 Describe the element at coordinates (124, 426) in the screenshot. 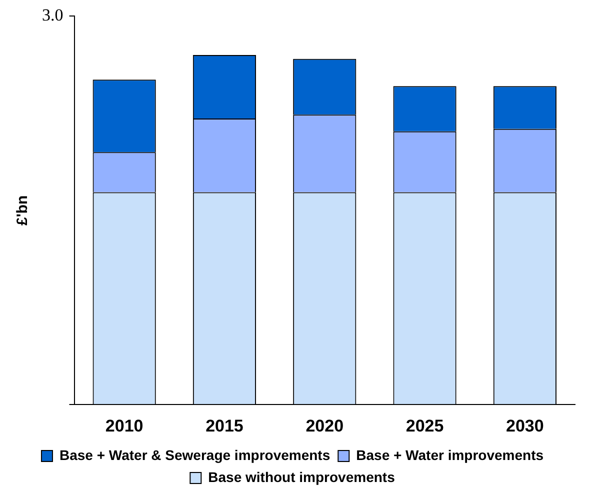

I see `x-tick-label: 2010` at that location.